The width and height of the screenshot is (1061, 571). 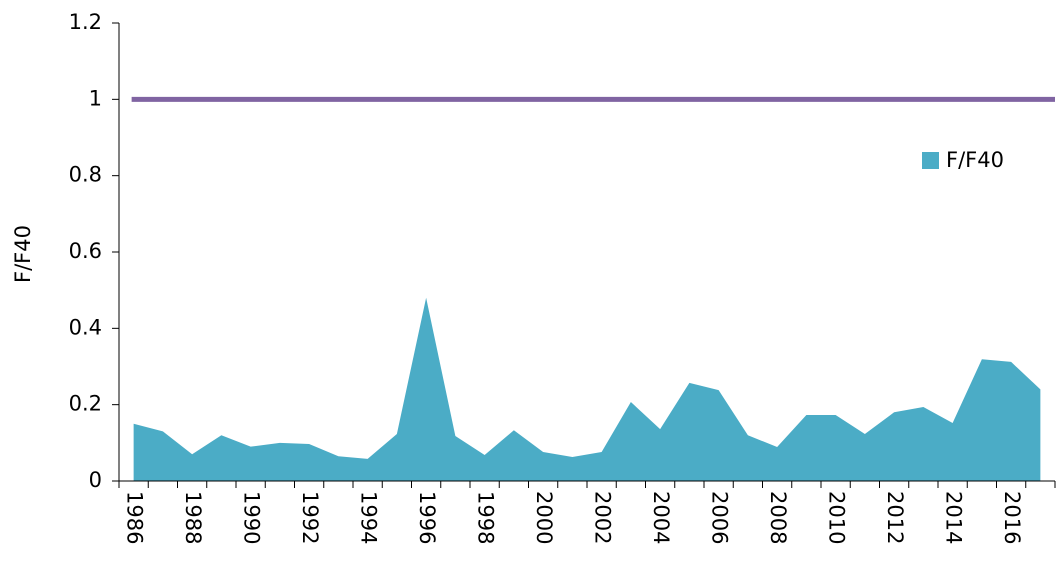 What do you see at coordinates (95, 98) in the screenshot?
I see `y-tick-label: 1` at bounding box center [95, 98].